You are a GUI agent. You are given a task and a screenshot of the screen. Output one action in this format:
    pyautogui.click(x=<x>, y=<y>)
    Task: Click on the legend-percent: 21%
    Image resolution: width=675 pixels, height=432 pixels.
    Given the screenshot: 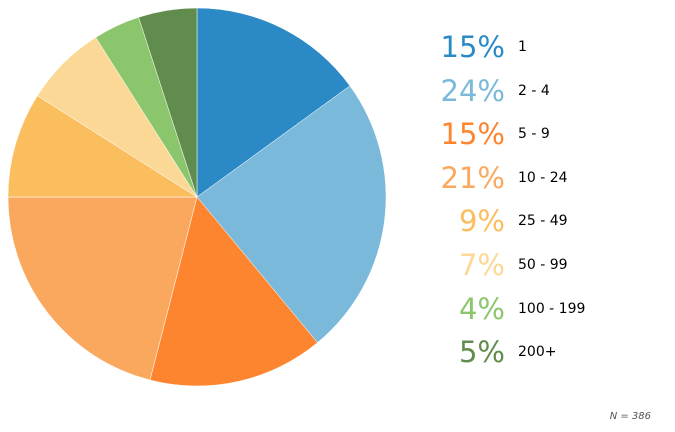 What is the action you would take?
    pyautogui.click(x=472, y=177)
    